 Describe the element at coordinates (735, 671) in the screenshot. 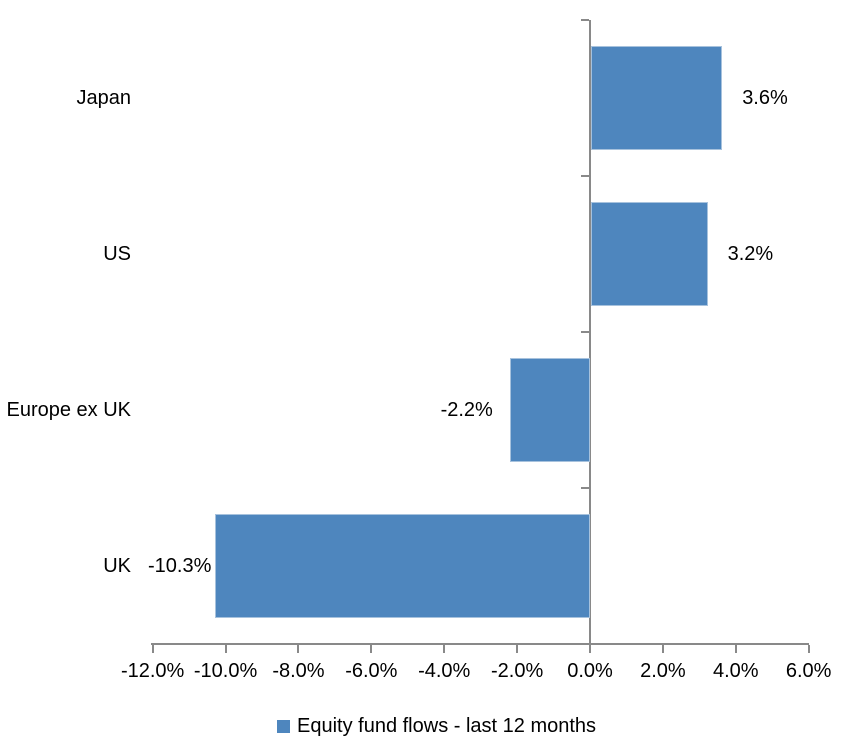

I see `x-axis-tick-label: 4.0%` at that location.